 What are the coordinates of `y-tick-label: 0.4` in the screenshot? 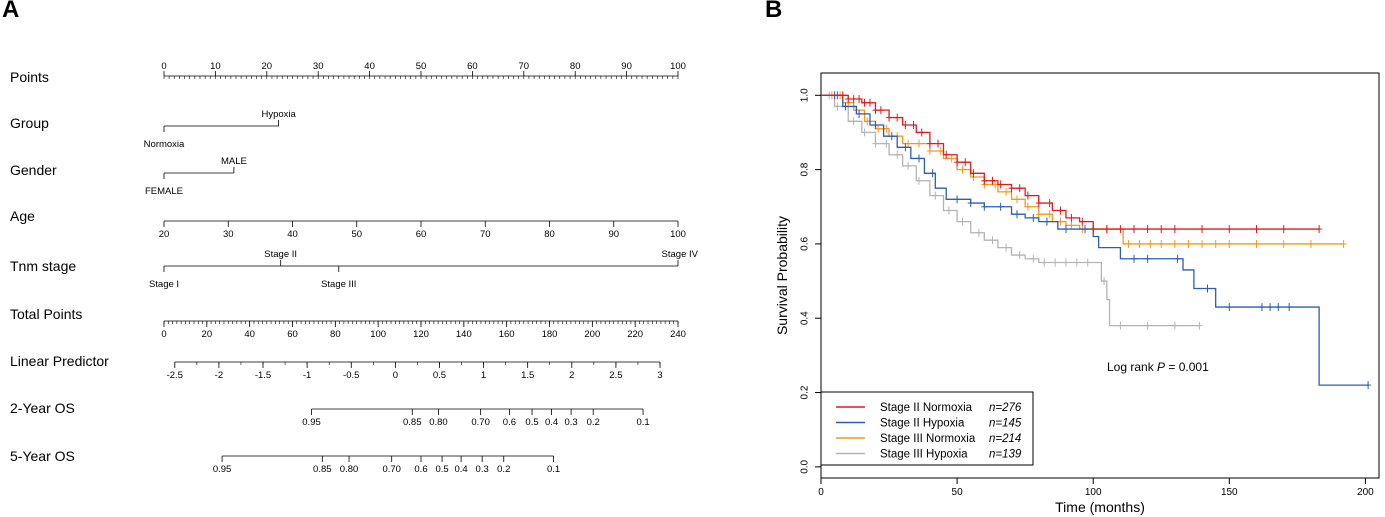 It's located at (805, 318).